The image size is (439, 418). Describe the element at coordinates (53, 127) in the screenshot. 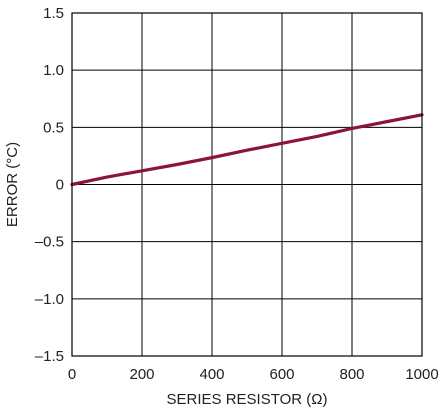

I see `y-tick-label: 0.5` at that location.